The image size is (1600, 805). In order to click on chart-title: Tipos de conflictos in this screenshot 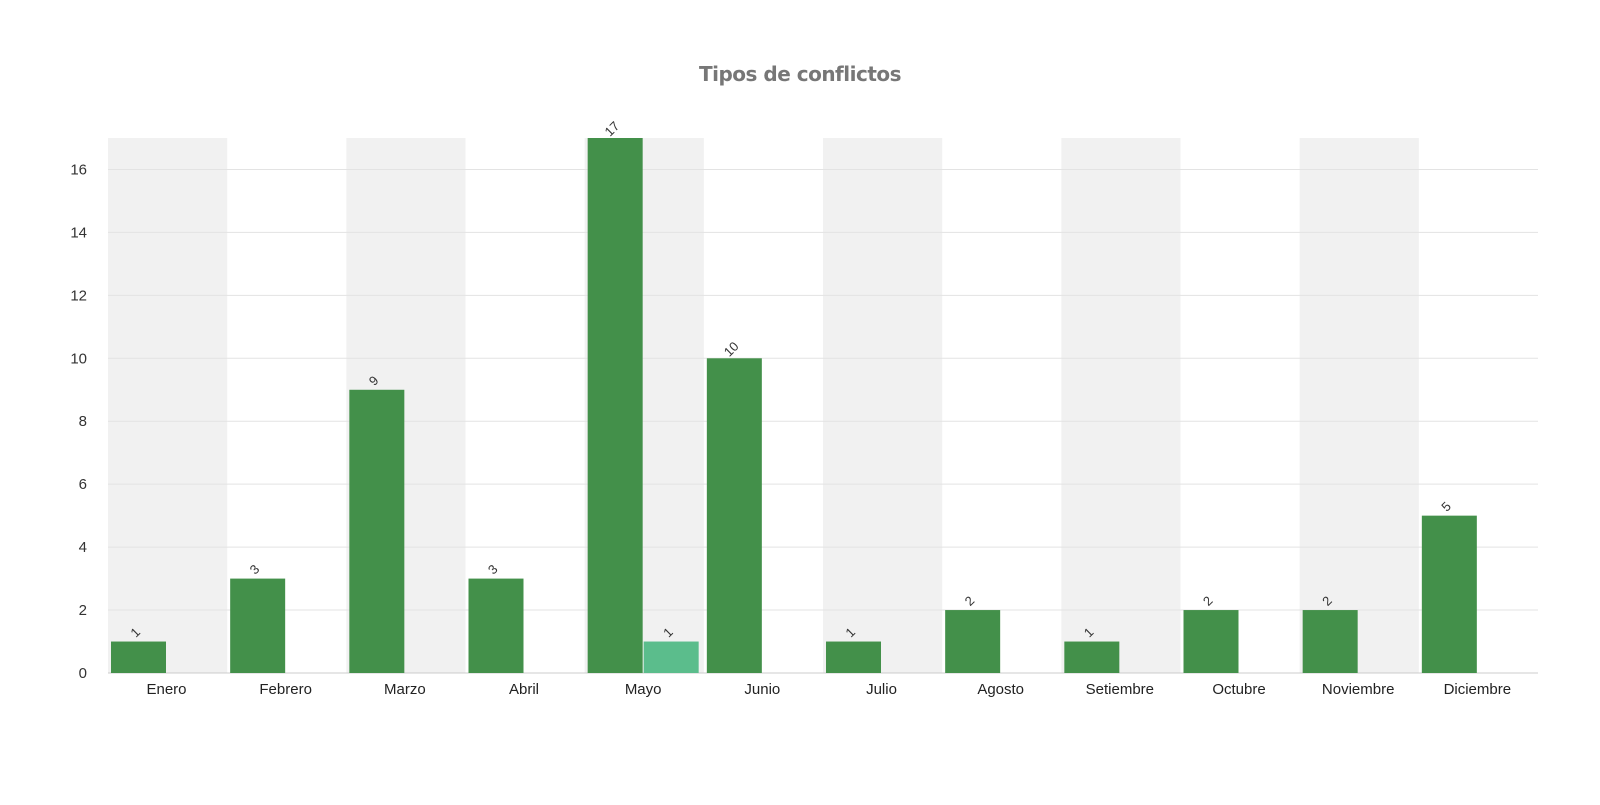, I will do `click(800, 74)`.